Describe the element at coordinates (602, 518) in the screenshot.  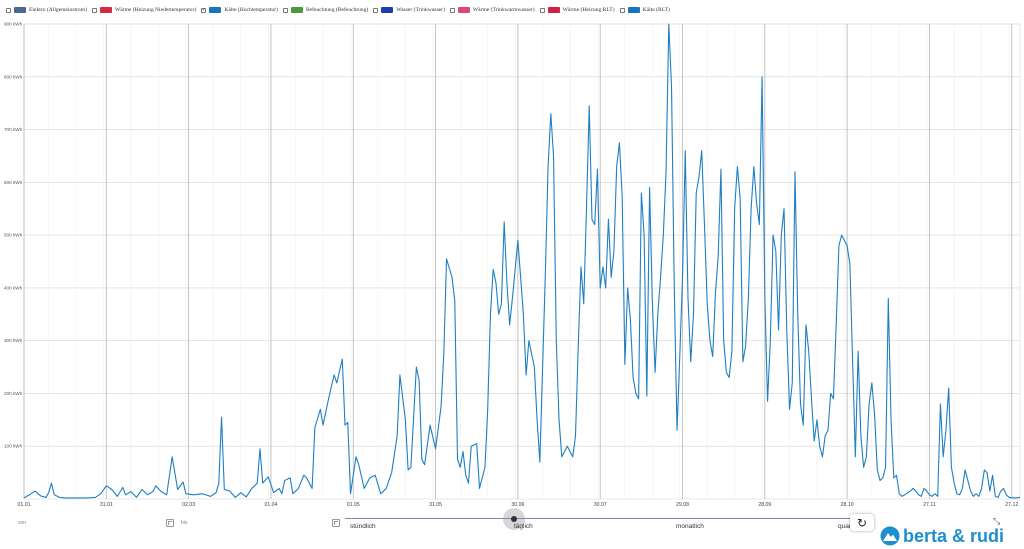
I see `resolution-slider-track` at that location.